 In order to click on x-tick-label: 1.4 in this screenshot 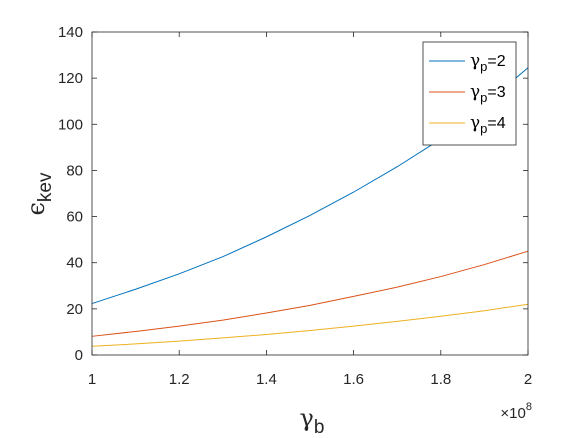, I will do `click(266, 379)`.